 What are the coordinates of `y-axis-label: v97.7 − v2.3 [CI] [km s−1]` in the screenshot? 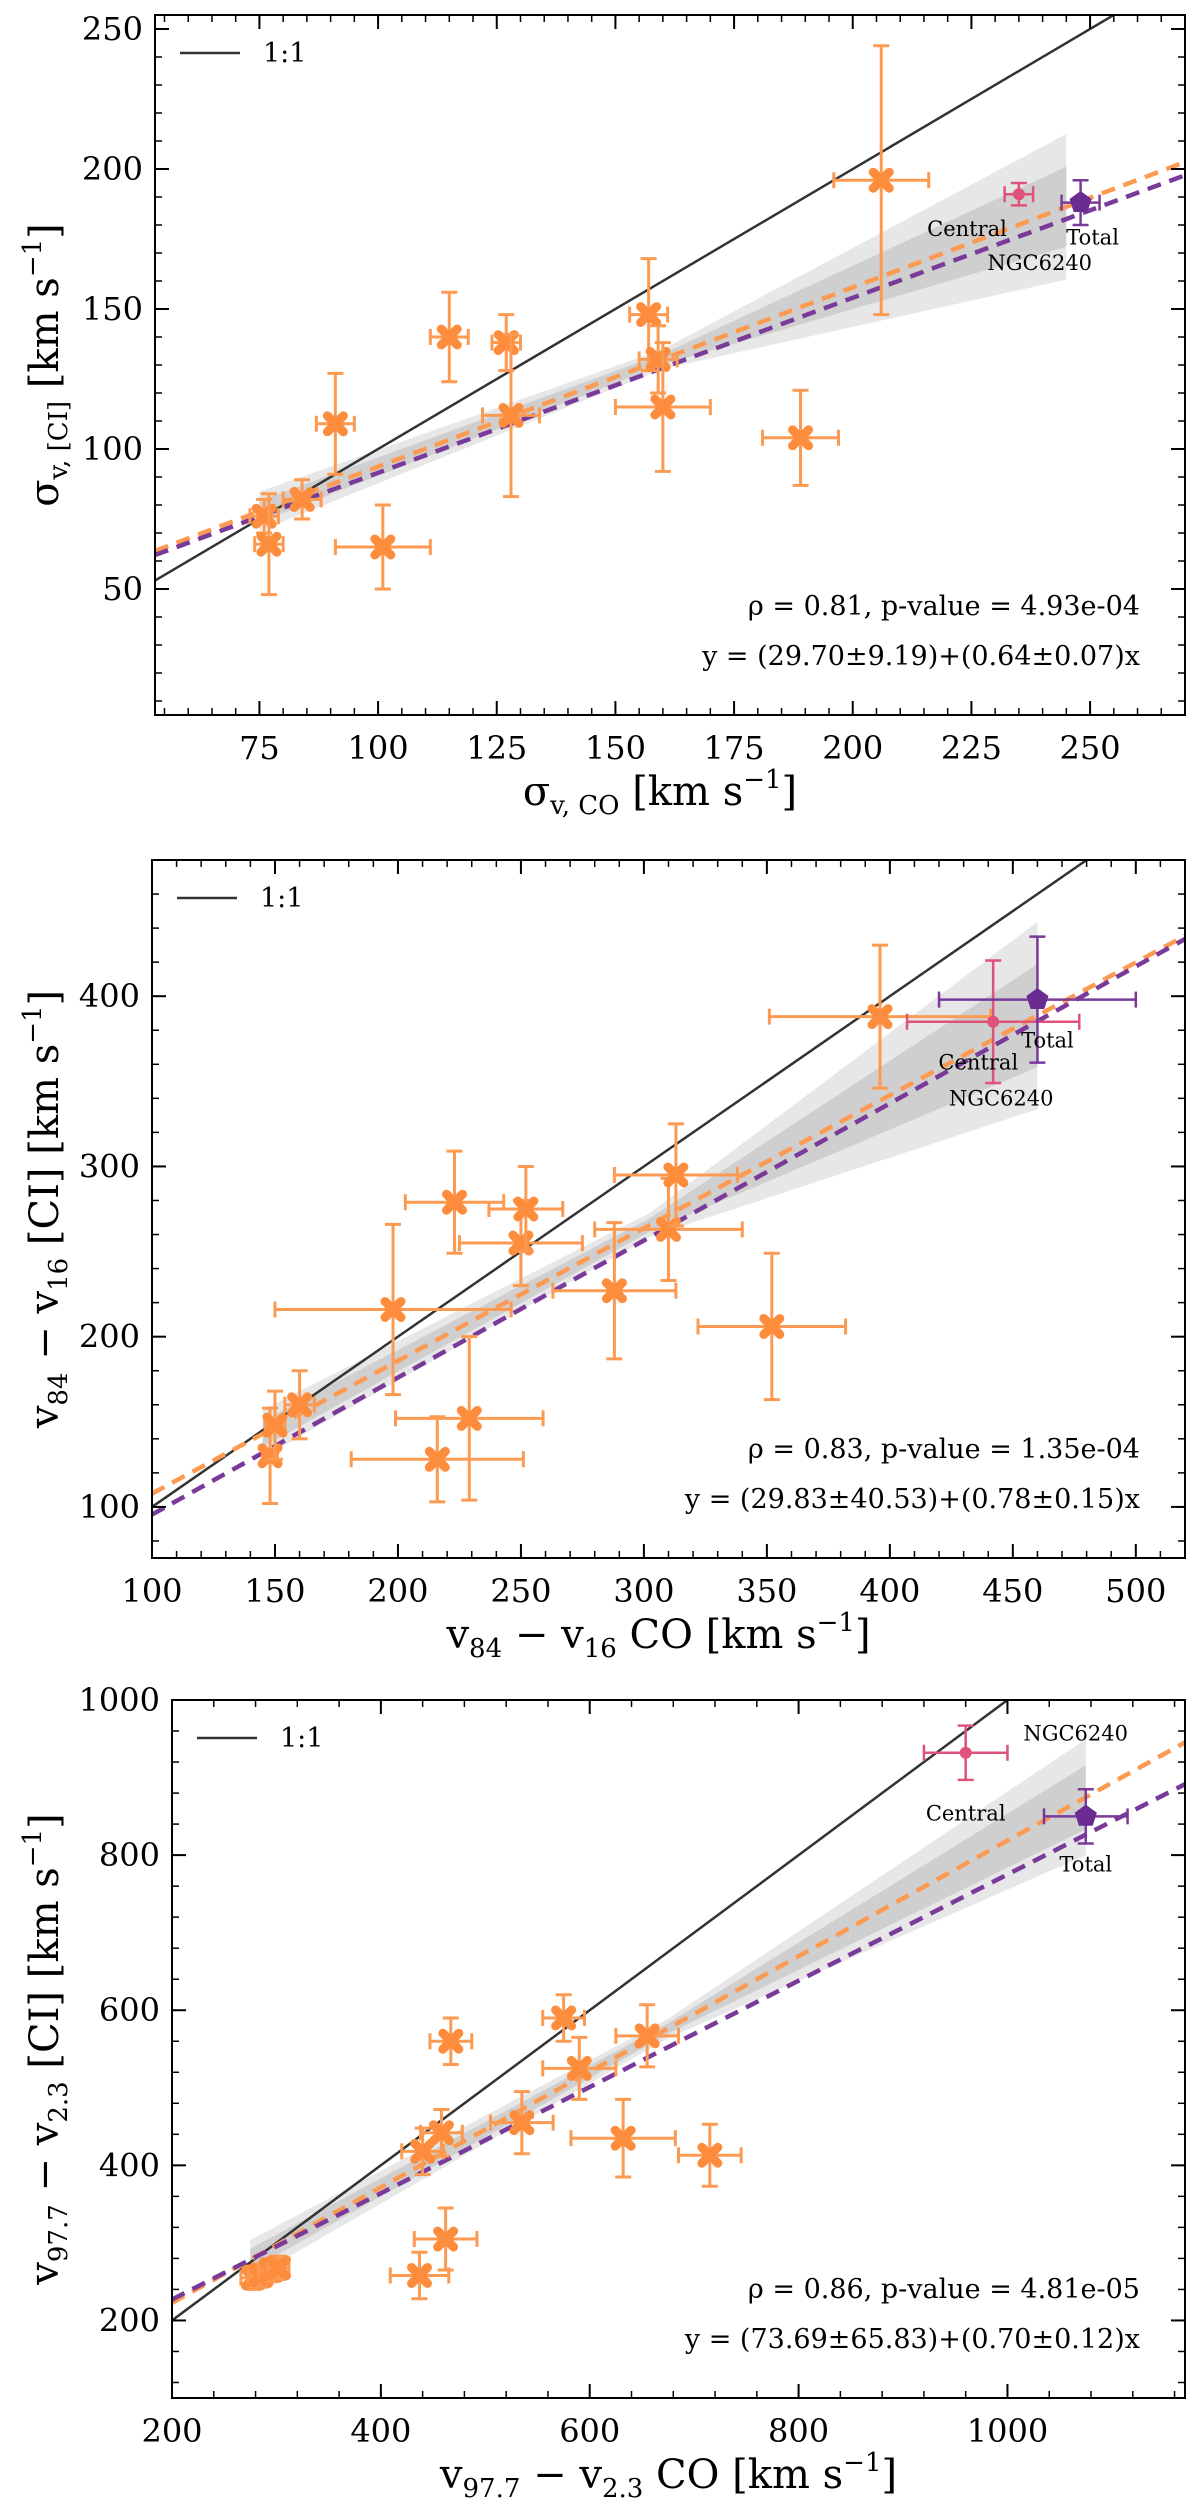 It's located at (46, 2049).